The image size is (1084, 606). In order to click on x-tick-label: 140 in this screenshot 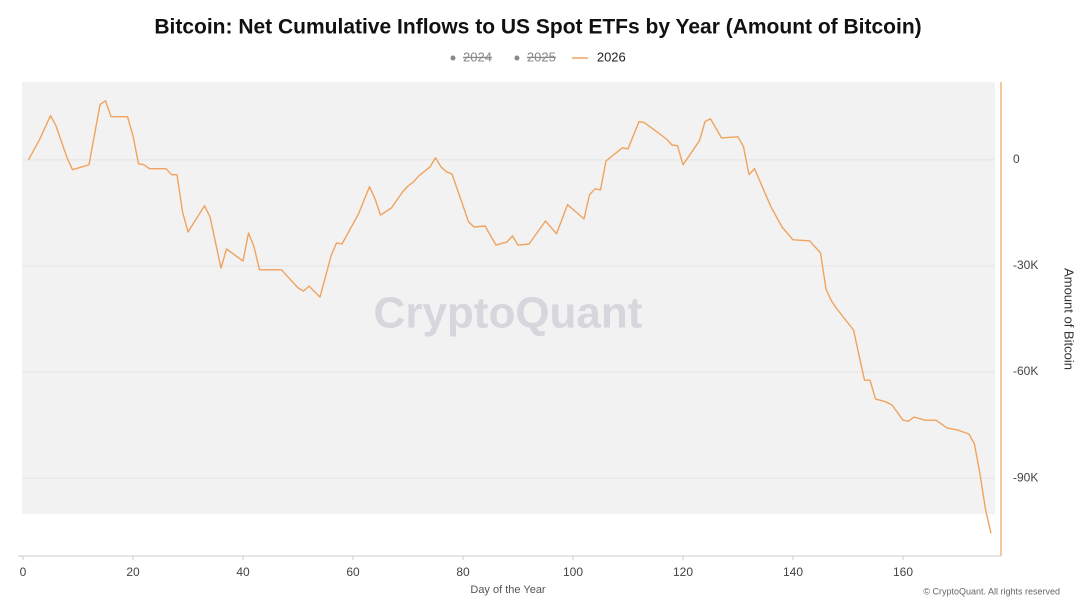, I will do `click(793, 572)`.